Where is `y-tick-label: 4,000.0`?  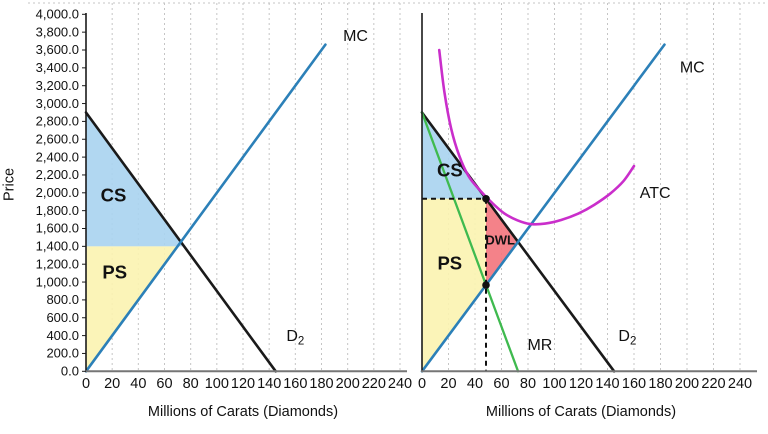
y-tick-label: 4,000.0 is located at coordinates (57, 14).